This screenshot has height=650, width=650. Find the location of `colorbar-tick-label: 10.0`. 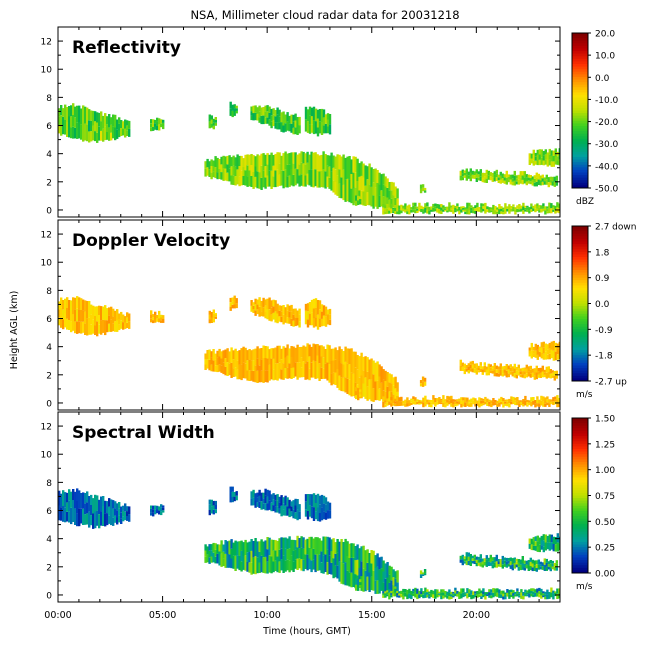

colorbar-tick-label: 10.0 is located at coordinates (605, 57).